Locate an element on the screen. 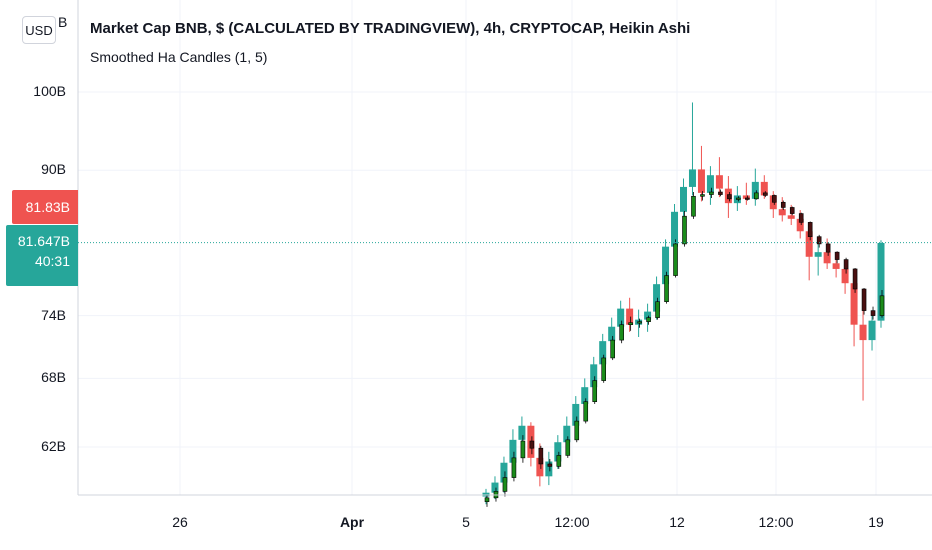 The image size is (932, 550). y-tick-label: 74B is located at coordinates (53, 314).